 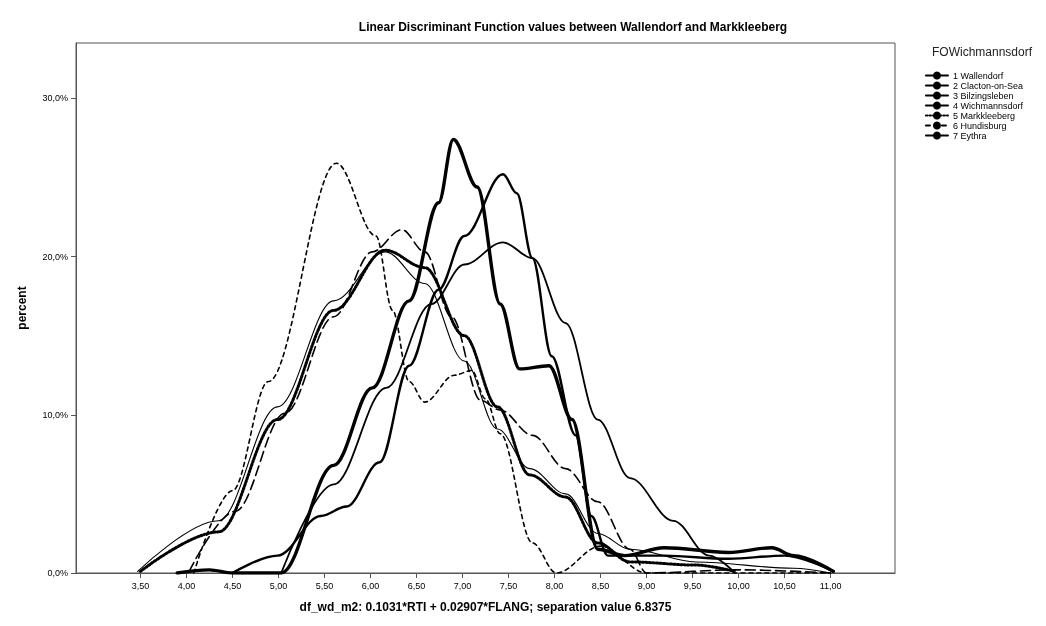 What do you see at coordinates (370, 585) in the screenshot?
I see `x-tick-label: 6,00` at bounding box center [370, 585].